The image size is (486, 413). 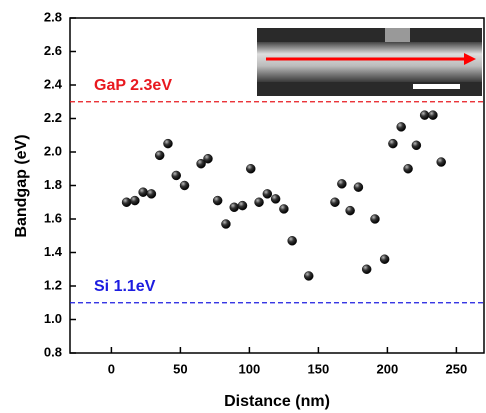 I want to click on x-tick-label: 200, so click(x=388, y=368).